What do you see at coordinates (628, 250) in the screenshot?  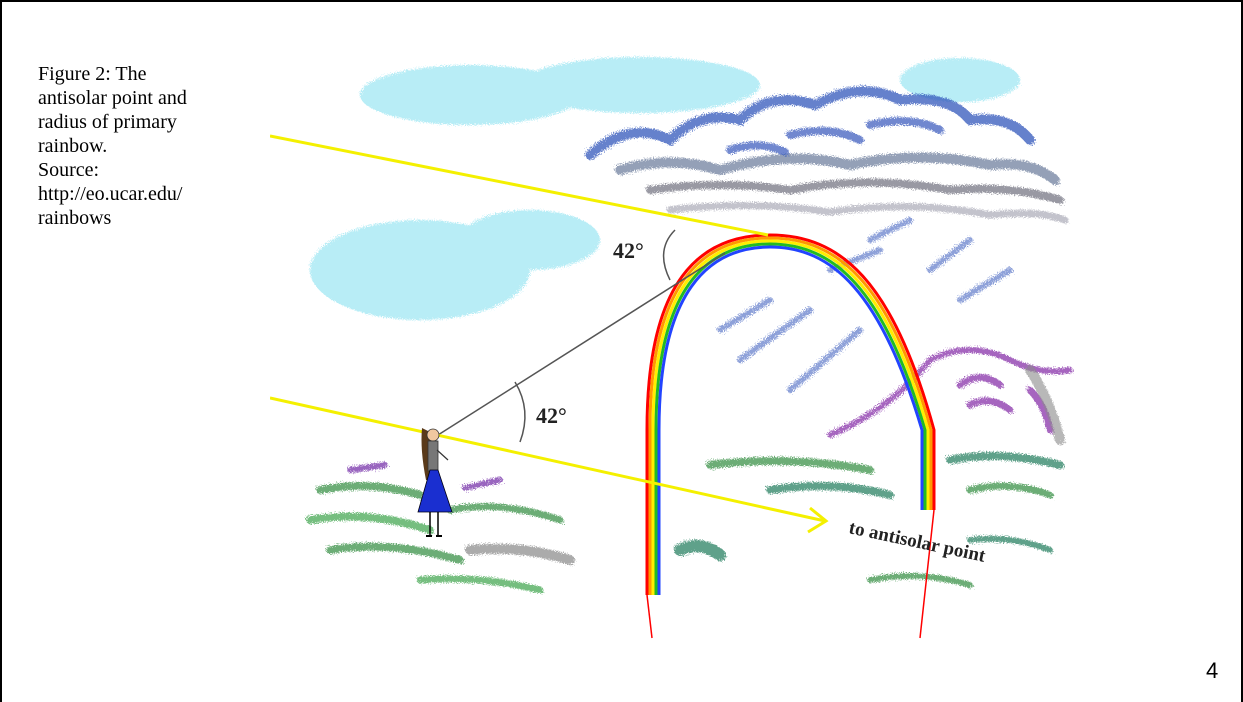 I see `angle-label-upper: 42°` at bounding box center [628, 250].